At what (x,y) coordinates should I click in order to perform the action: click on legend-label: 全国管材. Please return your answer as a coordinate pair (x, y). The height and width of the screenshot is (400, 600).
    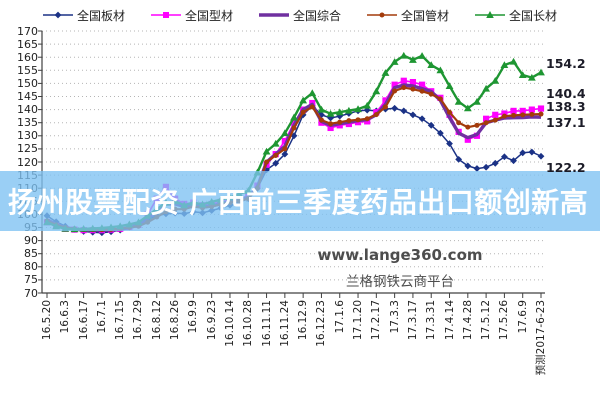
    Looking at the image, I should click on (425, 15).